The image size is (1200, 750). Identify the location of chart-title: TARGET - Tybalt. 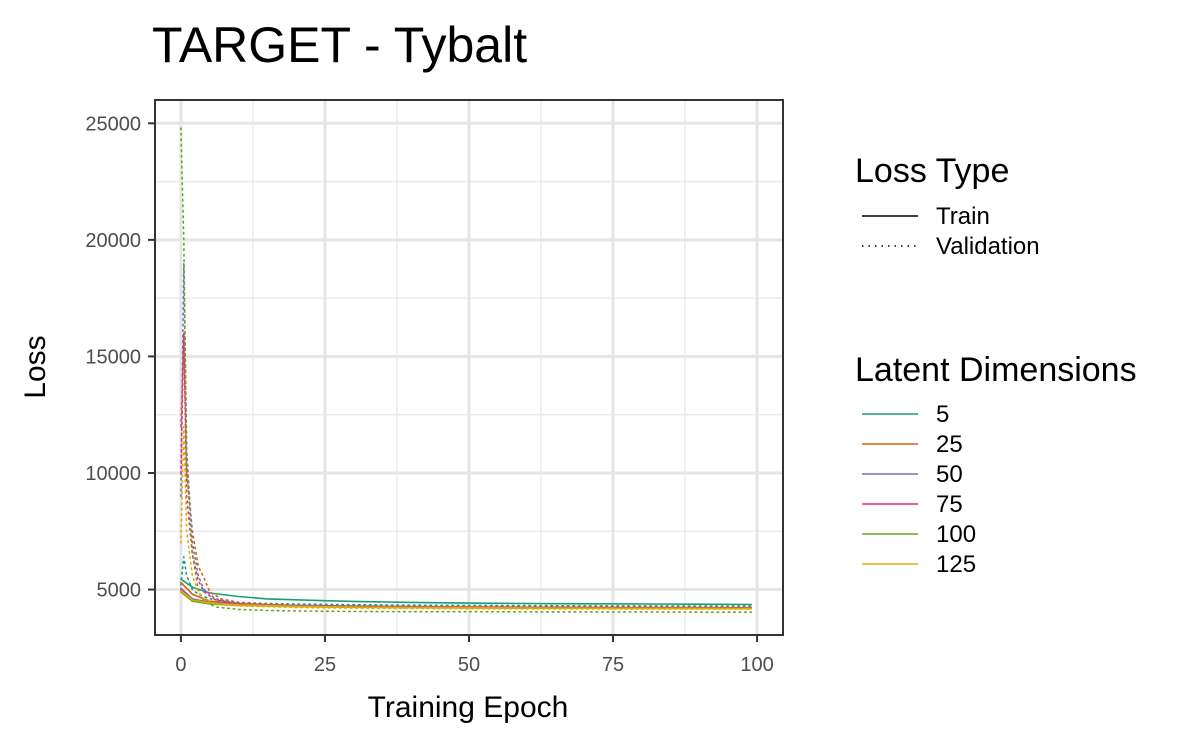
(339, 45).